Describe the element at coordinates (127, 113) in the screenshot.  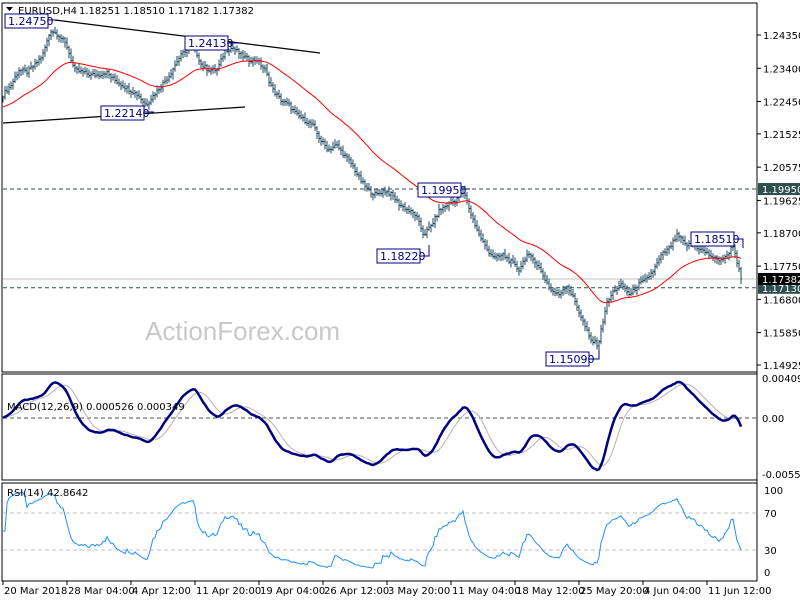
I see `annotation-low: 1.22140` at that location.